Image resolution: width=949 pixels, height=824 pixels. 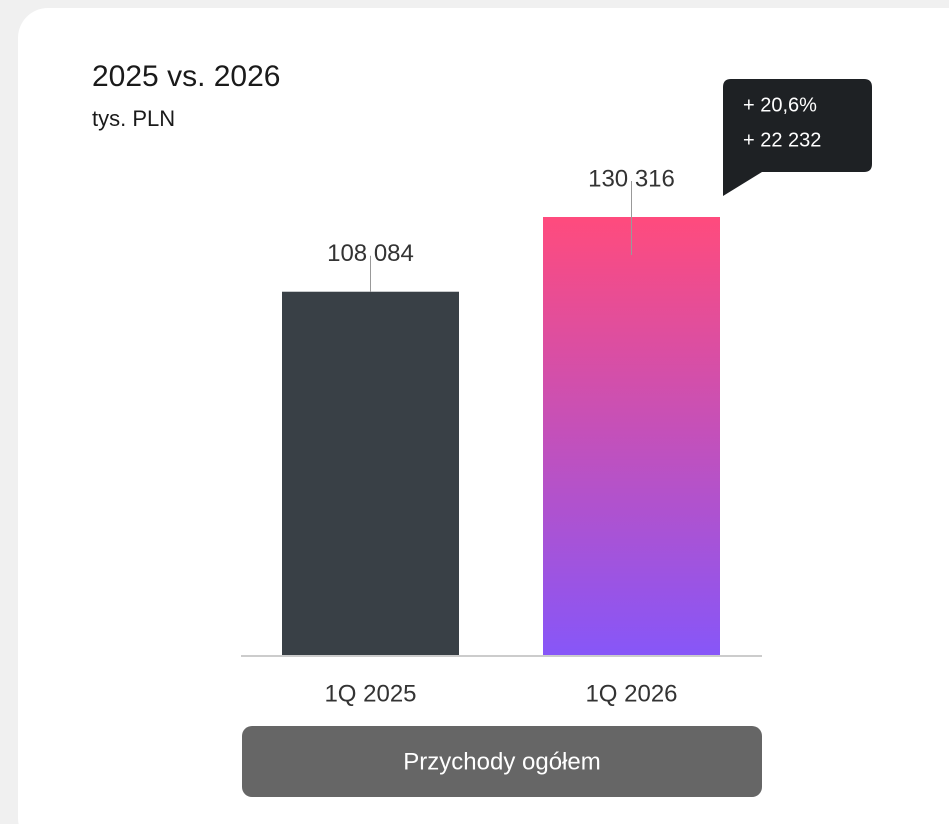 I want to click on chart-title: 2025 vs. 2026, so click(x=186, y=76).